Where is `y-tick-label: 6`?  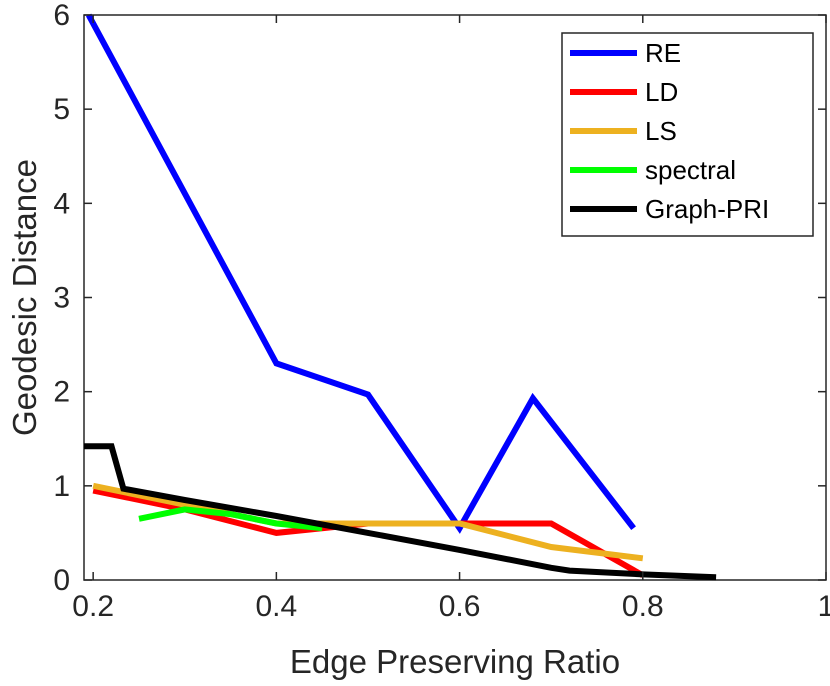 y-tick-label: 6 is located at coordinates (61, 16).